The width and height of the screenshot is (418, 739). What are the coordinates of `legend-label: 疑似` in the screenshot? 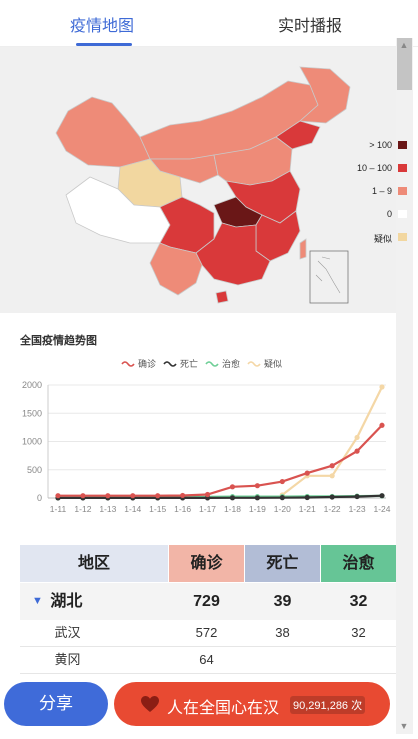 It's located at (382, 239).